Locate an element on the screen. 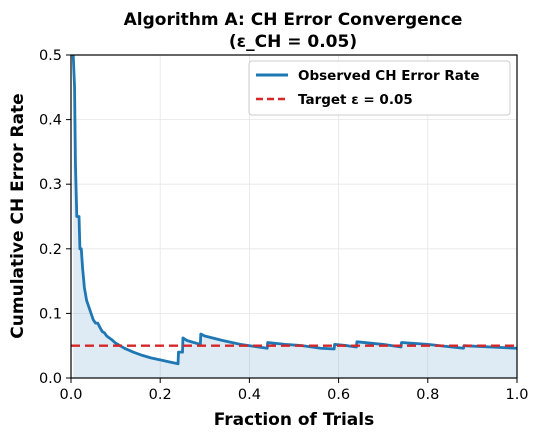 The image size is (540, 440). chart-title-line2: (ε_CH = 0.05) is located at coordinates (293, 42).